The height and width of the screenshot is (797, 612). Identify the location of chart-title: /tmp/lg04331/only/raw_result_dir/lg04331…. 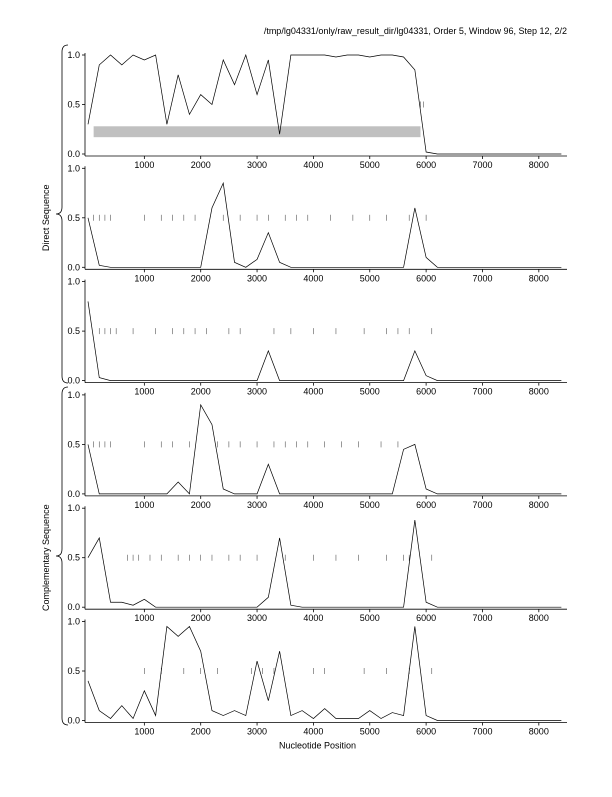
(415, 31).